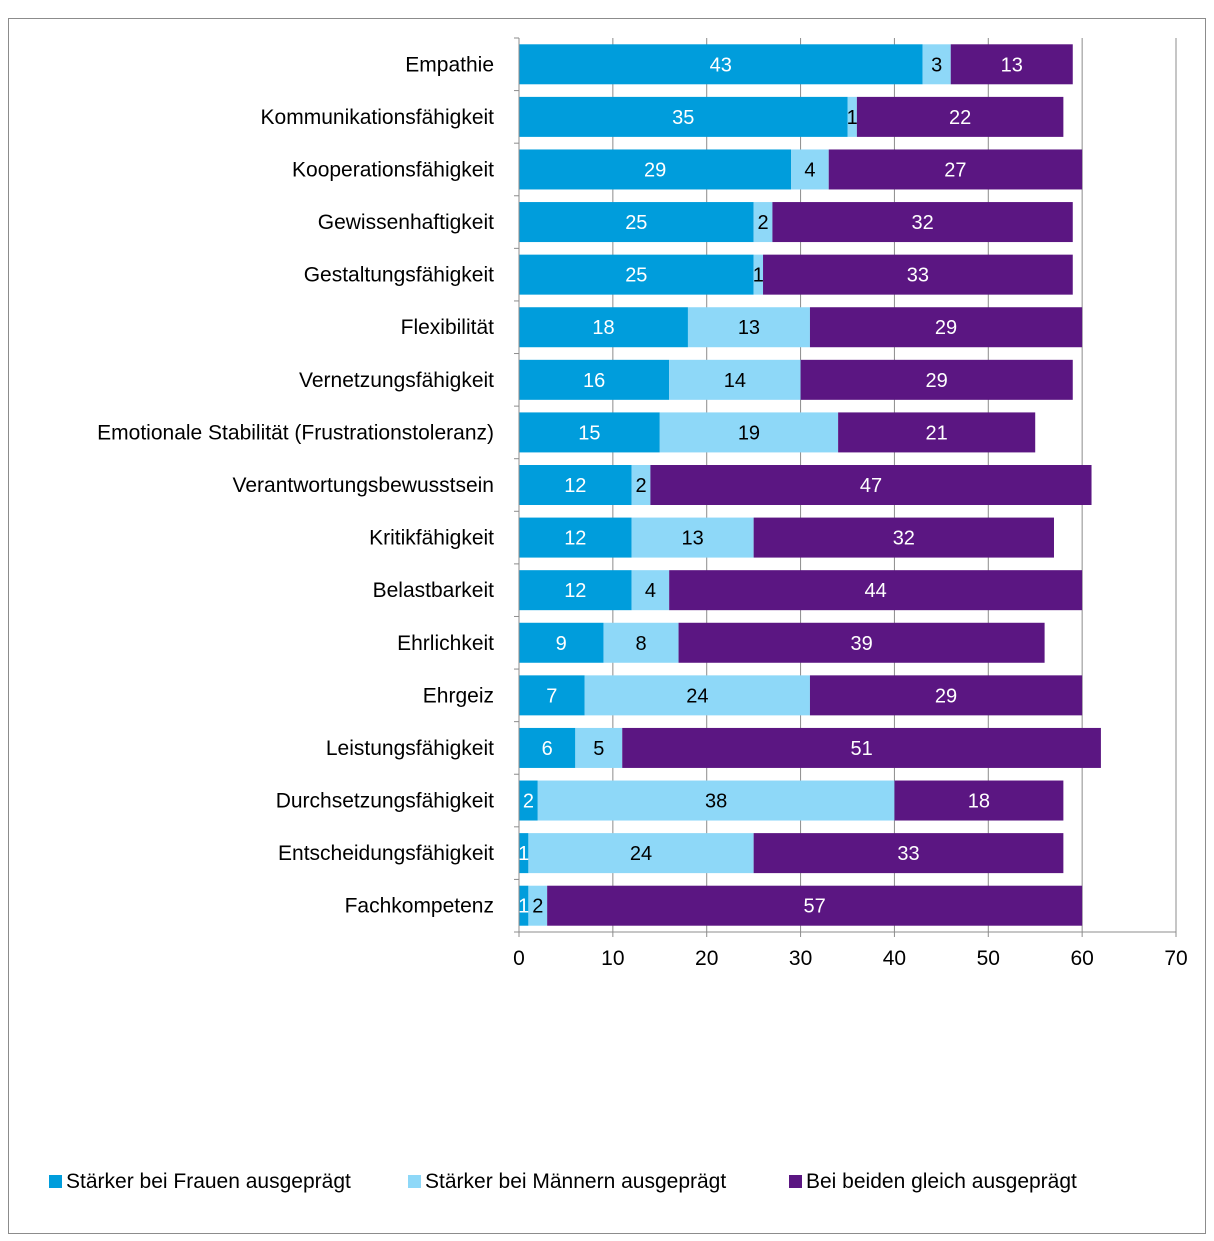 The image size is (1214, 1241). Describe the element at coordinates (941, 1181) in the screenshot. I see `legend-label-series-2: Bei beiden gleich ausgeprägt` at that location.